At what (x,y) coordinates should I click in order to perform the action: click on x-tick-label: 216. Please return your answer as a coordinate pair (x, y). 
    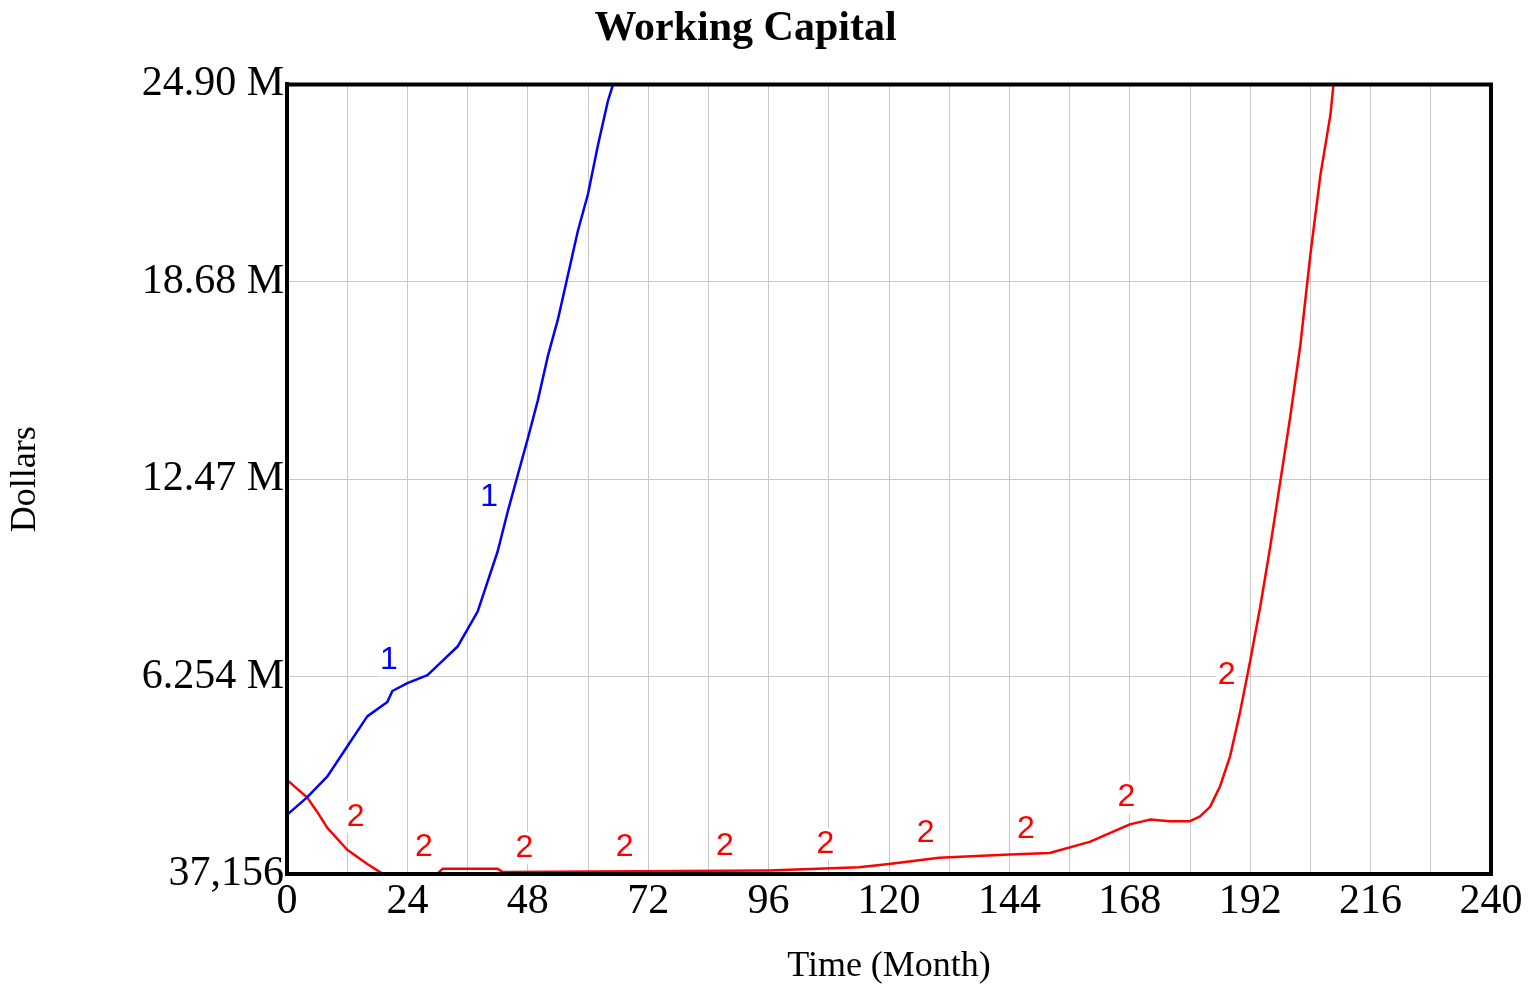
    Looking at the image, I should click on (1371, 899).